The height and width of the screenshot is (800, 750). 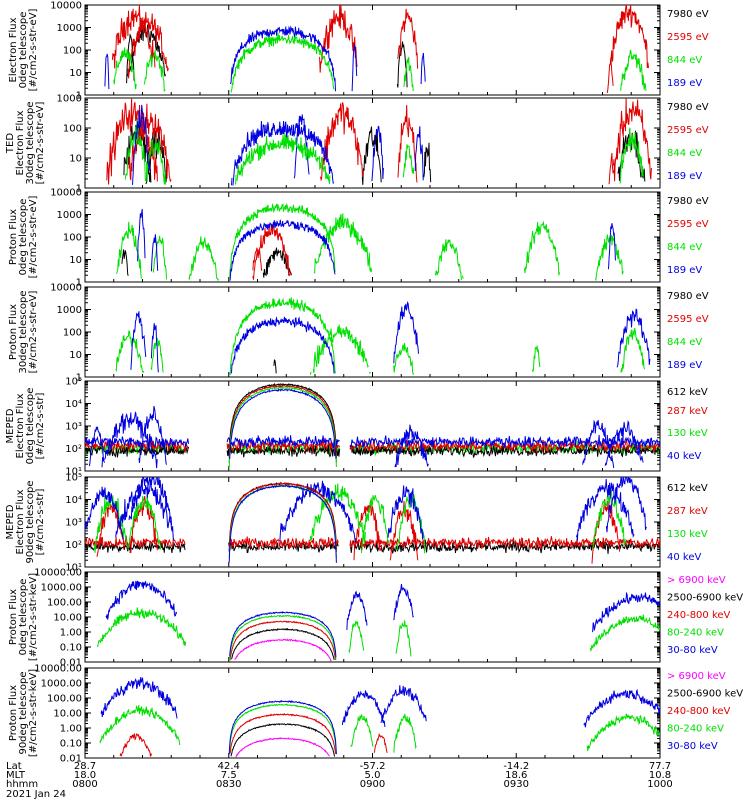 What do you see at coordinates (516, 766) in the screenshot?
I see `x-tick-label-lat: -14.2` at bounding box center [516, 766].